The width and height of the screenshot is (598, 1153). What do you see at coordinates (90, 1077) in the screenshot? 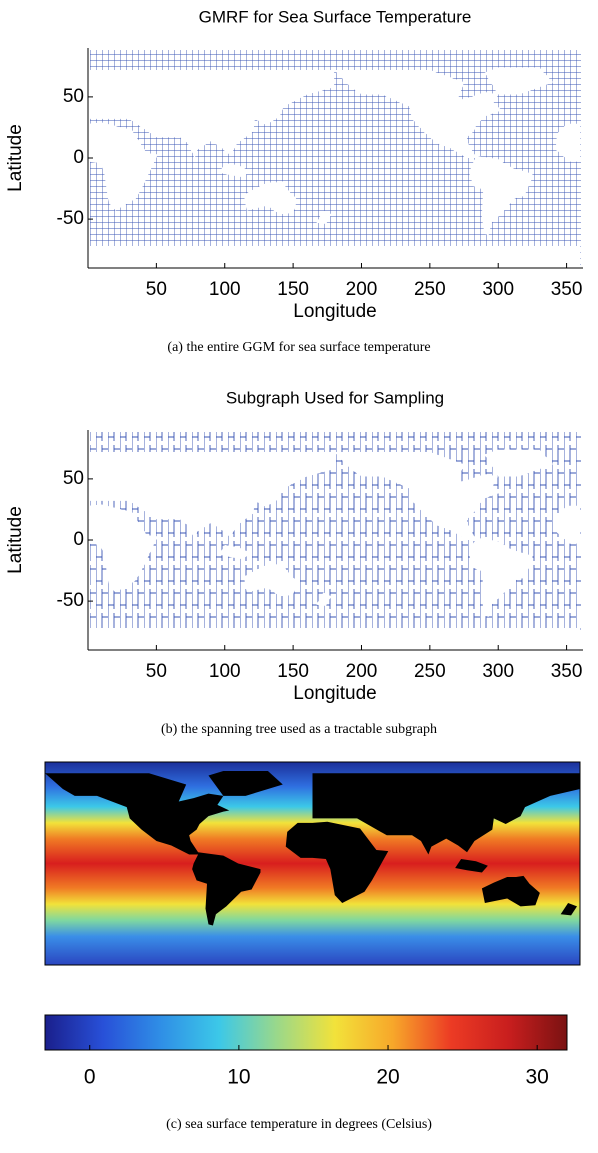
I see `colorbar-tick-label: 0` at bounding box center [90, 1077].